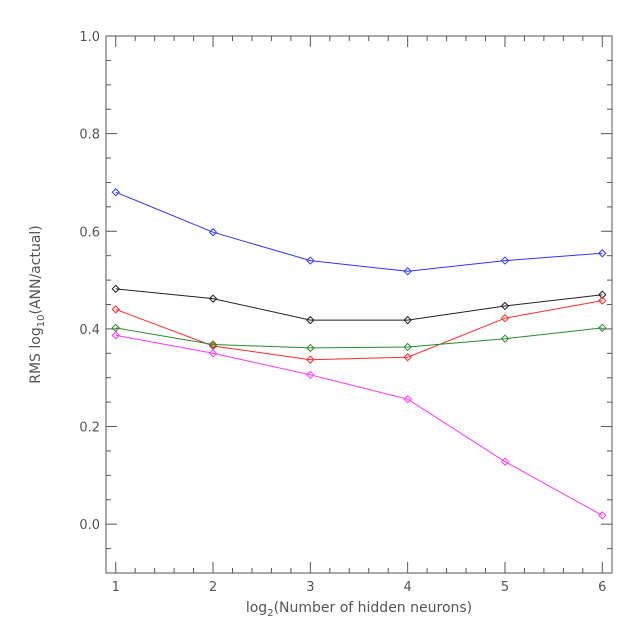 The image size is (640, 640). I want to click on y-tick-label: 0.0, so click(89, 525).